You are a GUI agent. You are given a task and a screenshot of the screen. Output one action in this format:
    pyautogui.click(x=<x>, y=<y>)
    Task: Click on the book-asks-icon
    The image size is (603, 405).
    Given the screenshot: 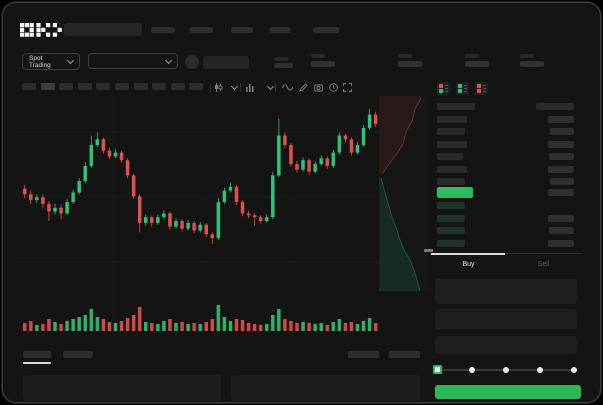 What is the action you would take?
    pyautogui.click(x=481, y=88)
    